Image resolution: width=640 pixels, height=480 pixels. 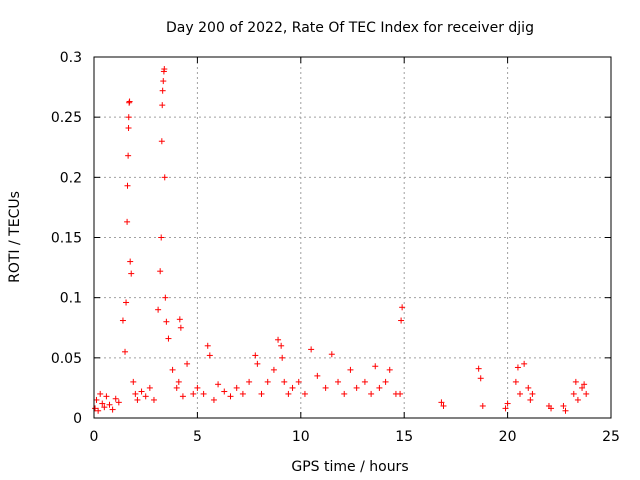 I want to click on y-tick-label: 0.3, so click(x=71, y=58).